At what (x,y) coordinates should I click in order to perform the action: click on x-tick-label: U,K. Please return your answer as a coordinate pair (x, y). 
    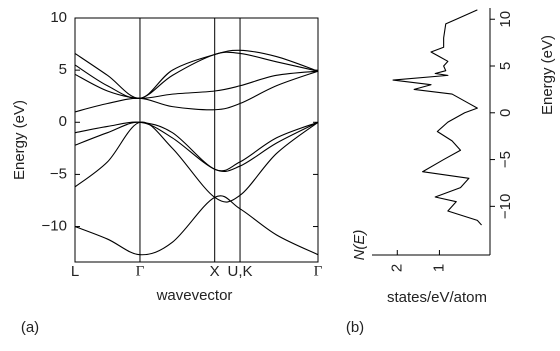
    Looking at the image, I should click on (240, 271).